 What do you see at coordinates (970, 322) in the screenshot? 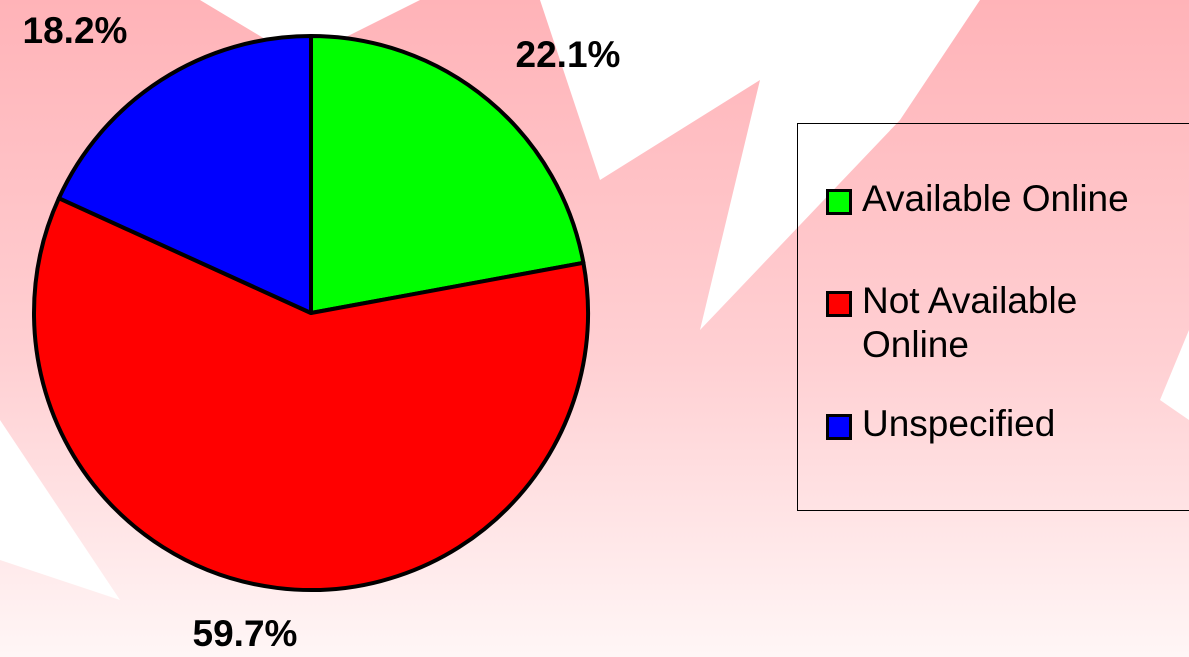
I see `legend-label: Not Available Online` at bounding box center [970, 322].